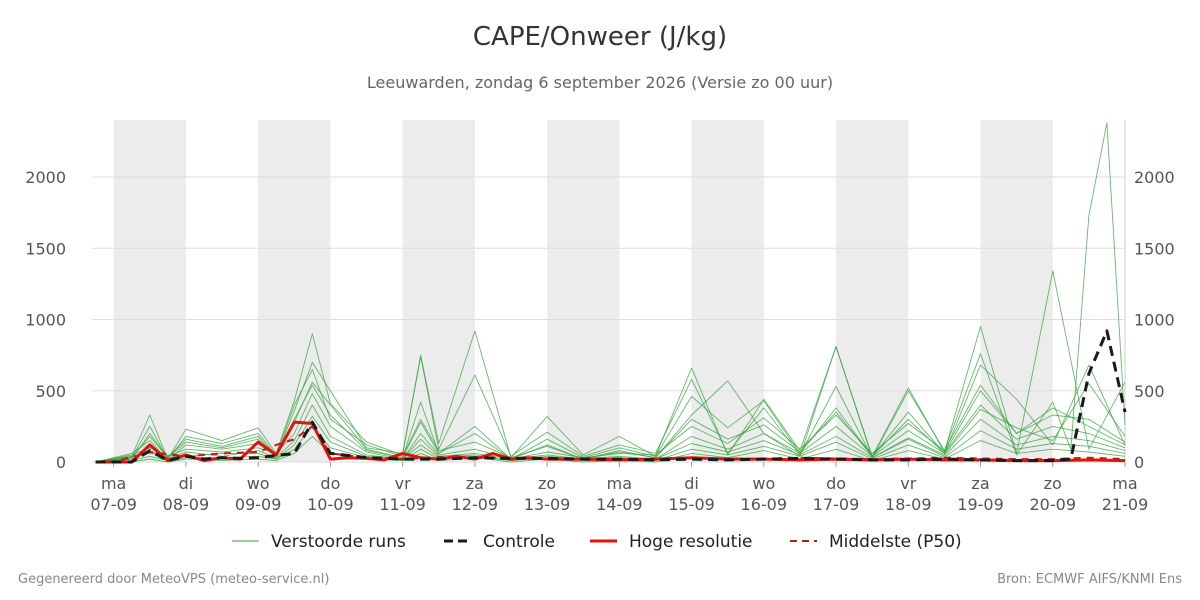  Describe the element at coordinates (330, 504) in the screenshot. I see `x-tick-date: 10-09` at that location.